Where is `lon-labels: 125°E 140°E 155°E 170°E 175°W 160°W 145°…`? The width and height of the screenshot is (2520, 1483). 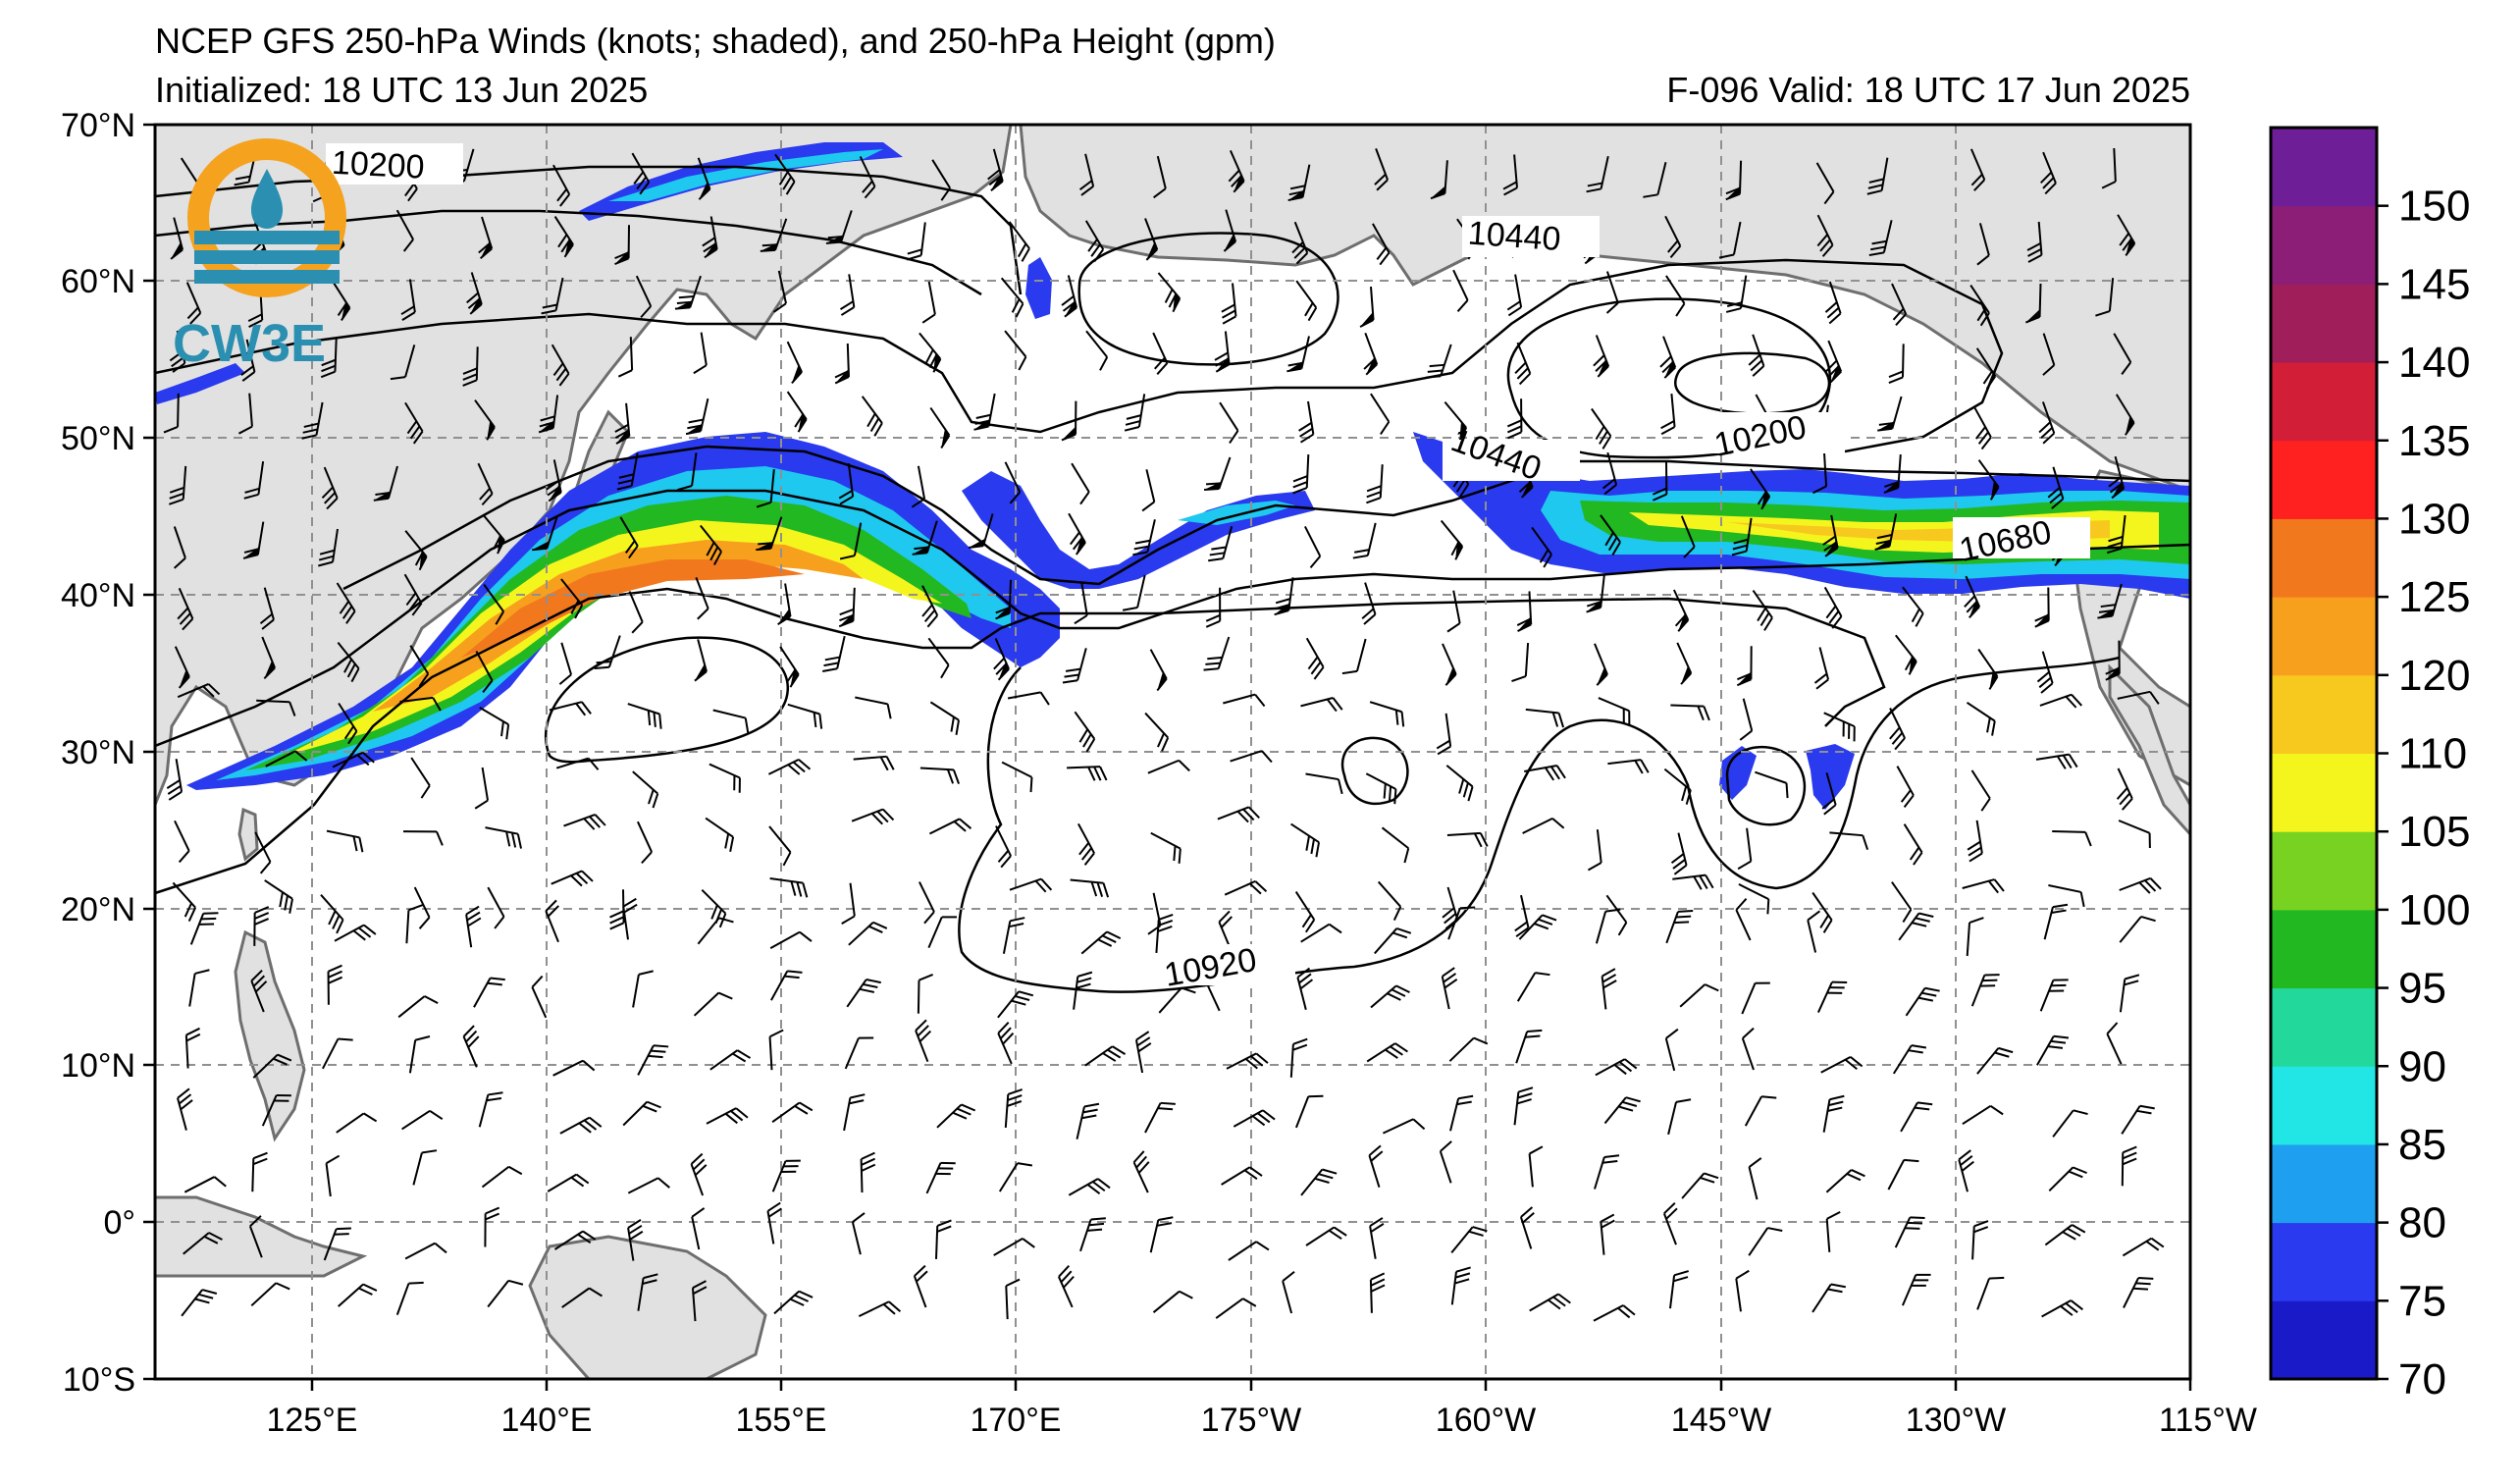 lon-labels: 125°E 140°E 155°E 170°E 175°W 160°W 145°… is located at coordinates (1261, 1420).